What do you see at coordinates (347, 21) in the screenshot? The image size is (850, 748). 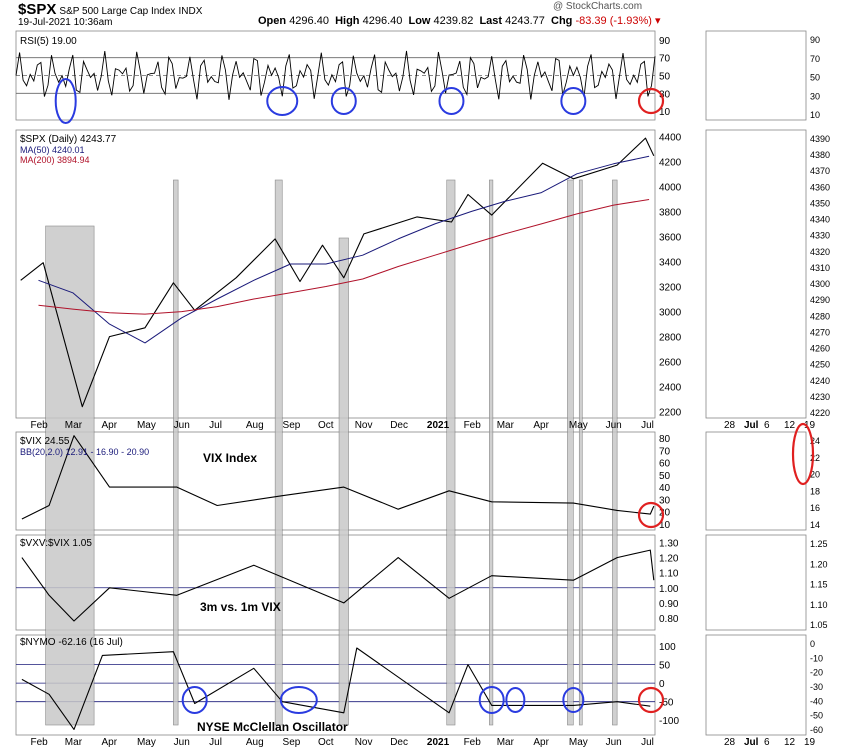 I see `high-label: High` at bounding box center [347, 21].